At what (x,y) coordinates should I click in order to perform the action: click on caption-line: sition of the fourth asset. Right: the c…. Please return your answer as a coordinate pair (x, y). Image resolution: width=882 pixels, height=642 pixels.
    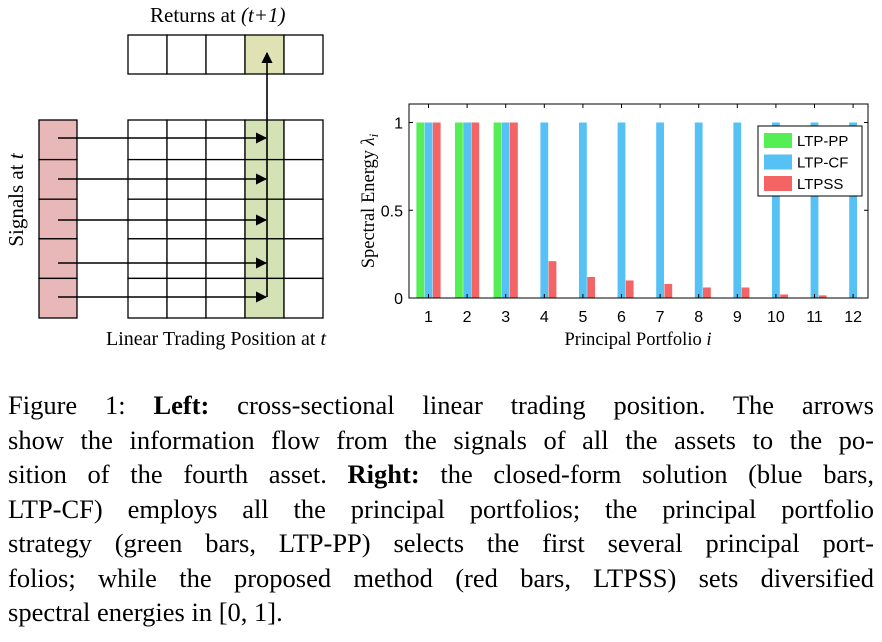
    Looking at the image, I should click on (441, 474).